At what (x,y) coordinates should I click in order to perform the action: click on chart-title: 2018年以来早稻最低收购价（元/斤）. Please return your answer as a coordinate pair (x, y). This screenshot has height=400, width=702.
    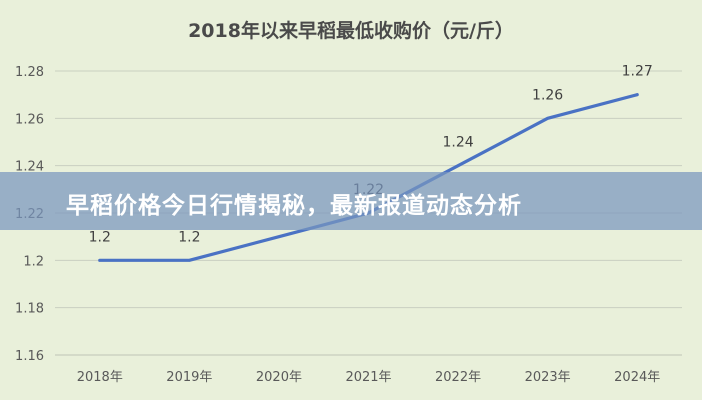
    Looking at the image, I should click on (351, 31).